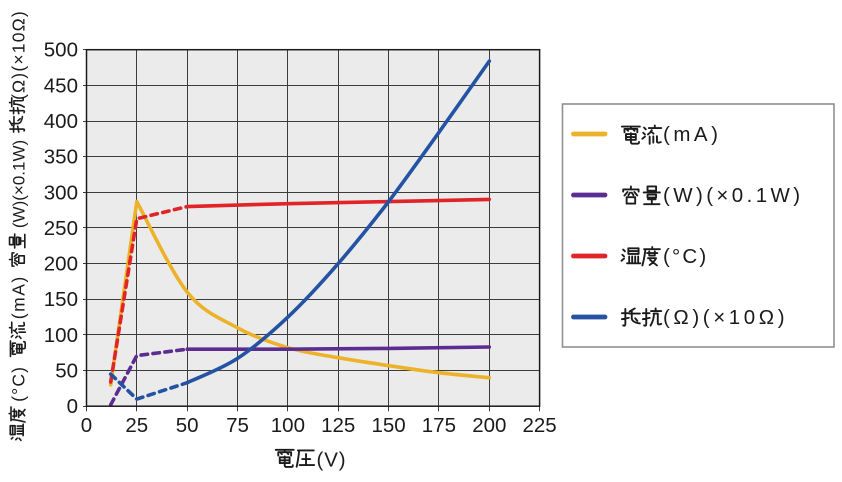  Describe the element at coordinates (61, 192) in the screenshot. I see `svg-text: 300` at that location.